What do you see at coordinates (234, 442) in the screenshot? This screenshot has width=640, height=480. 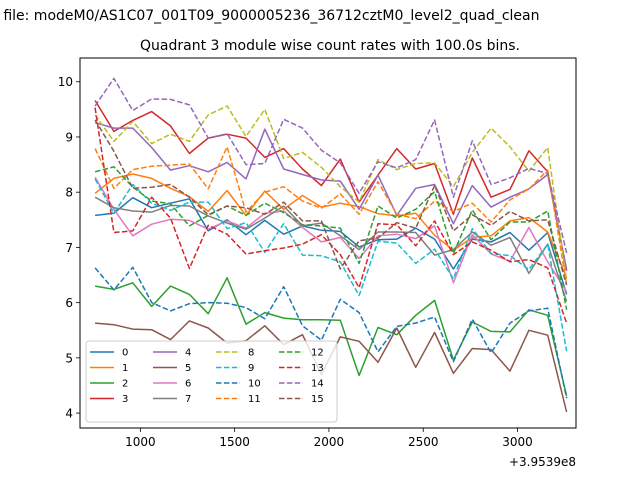 I see `x-tick-label: 1500` at bounding box center [234, 442].